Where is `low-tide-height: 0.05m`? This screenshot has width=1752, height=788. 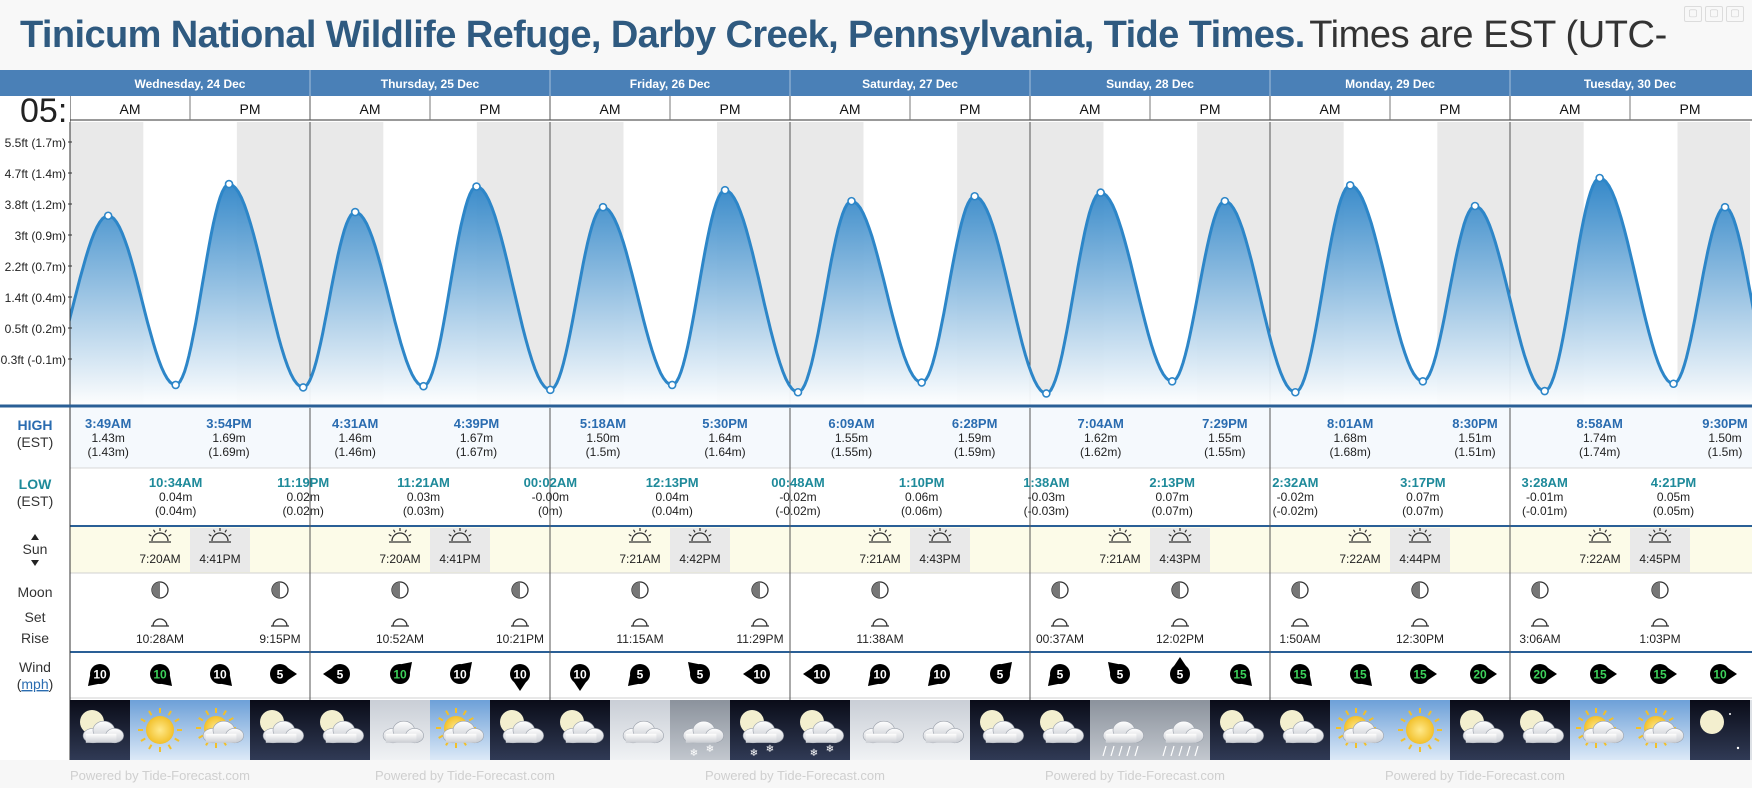 low-tide-height: 0.05m is located at coordinates (1673, 497).